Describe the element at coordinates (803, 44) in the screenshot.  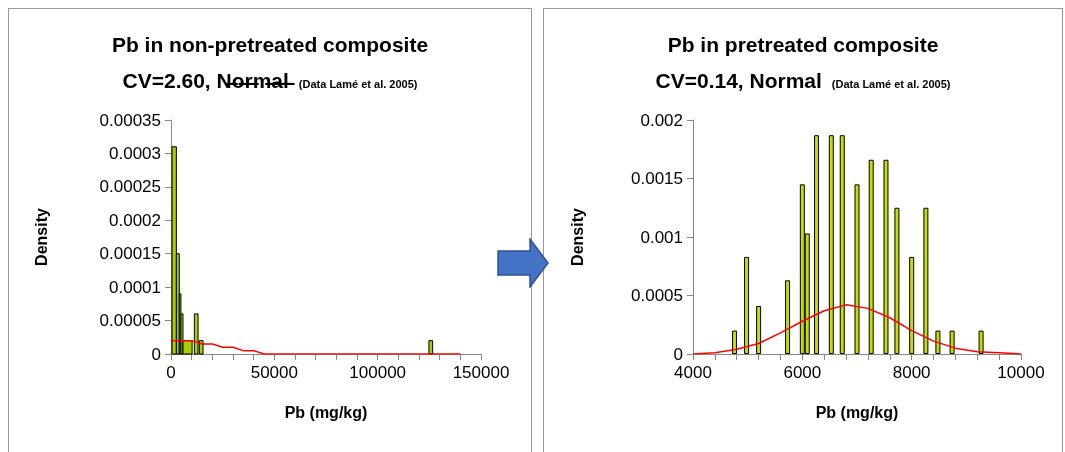
I see `chart-title: Pb in pretreated composite` at that location.